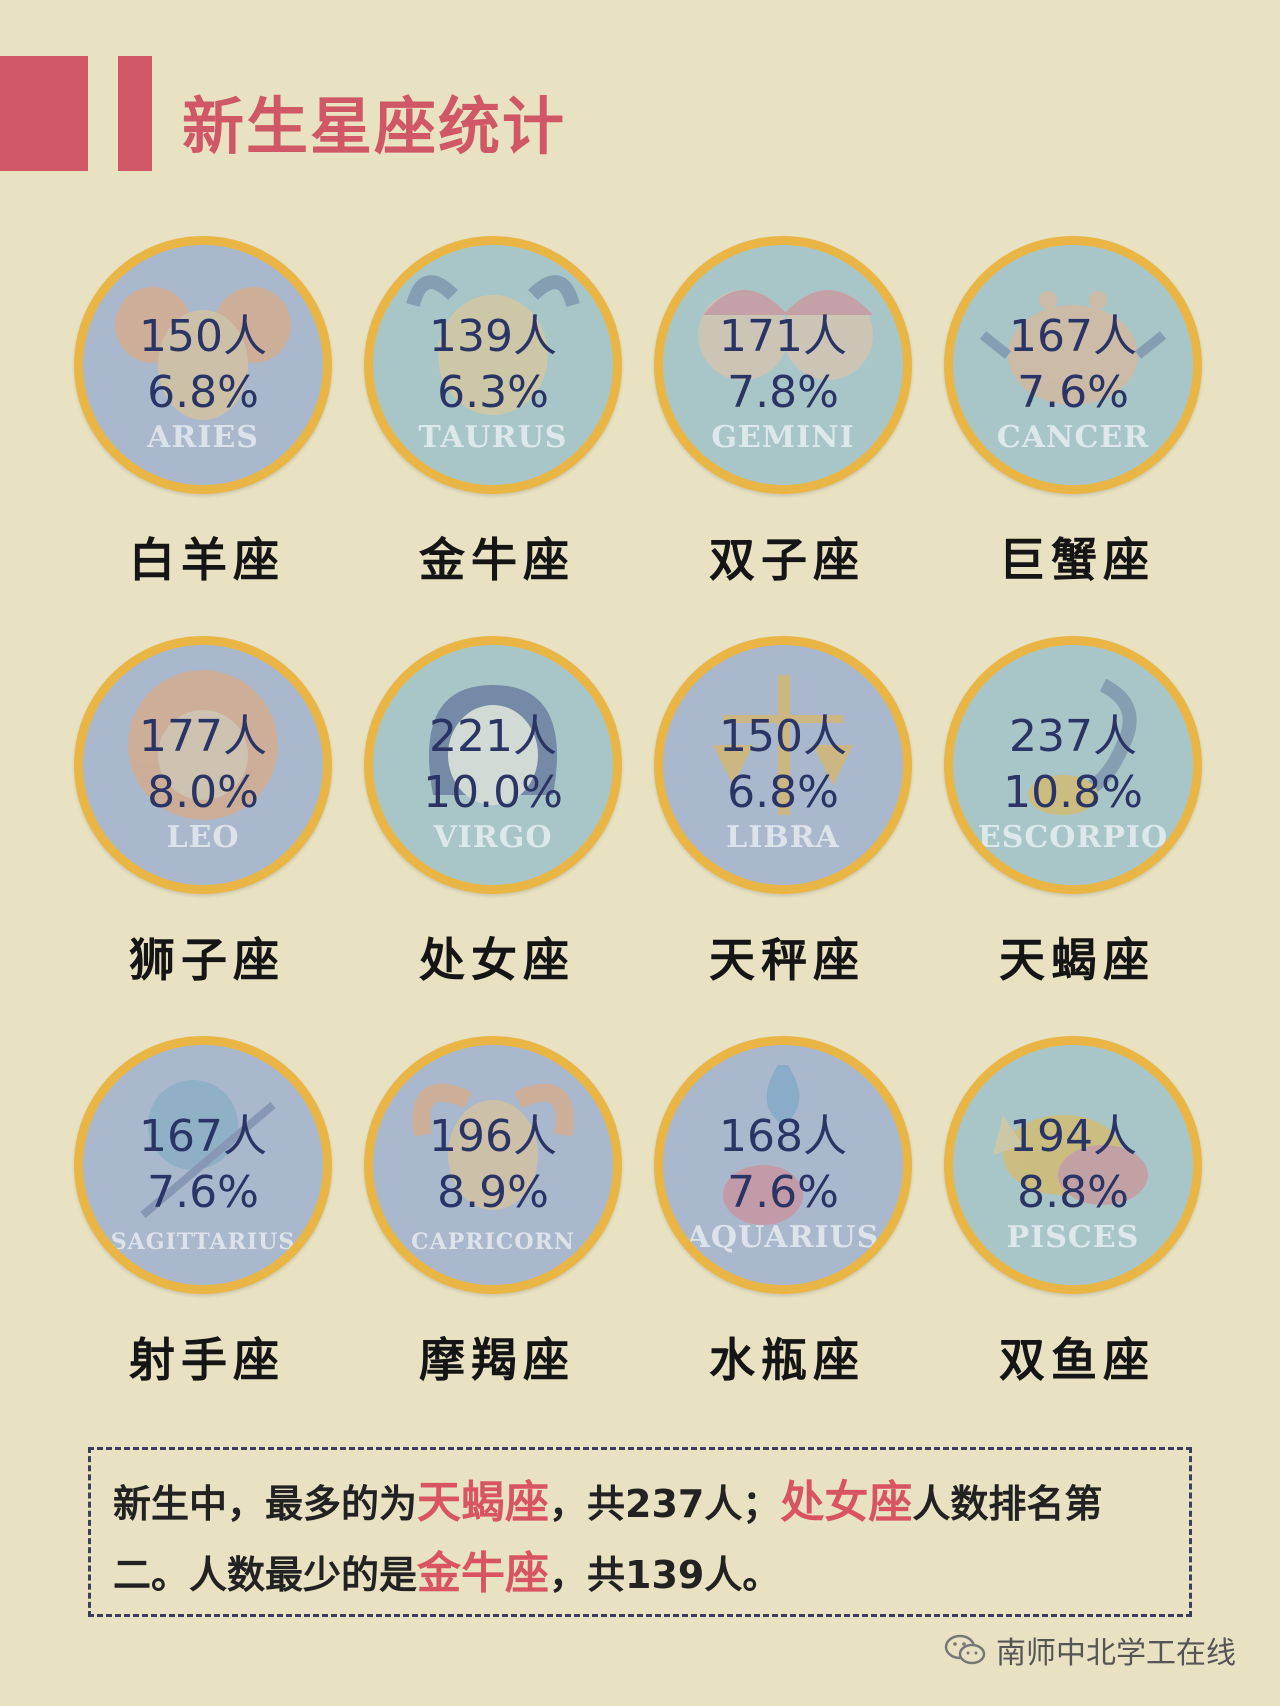 This screenshot has width=1280, height=1706. What do you see at coordinates (1073, 837) in the screenshot?
I see `sign-english-name: ESCORPIO` at bounding box center [1073, 837].